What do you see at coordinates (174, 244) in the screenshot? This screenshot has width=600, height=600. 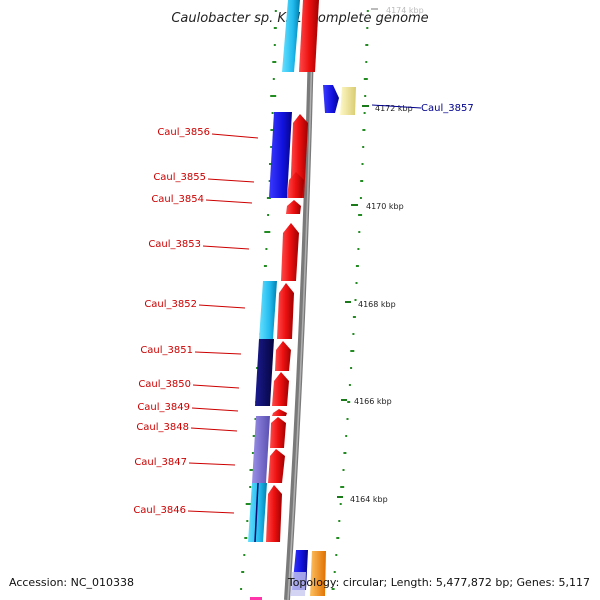 I see `gene-label-caul-3853: Caul_3853` at bounding box center [174, 244].